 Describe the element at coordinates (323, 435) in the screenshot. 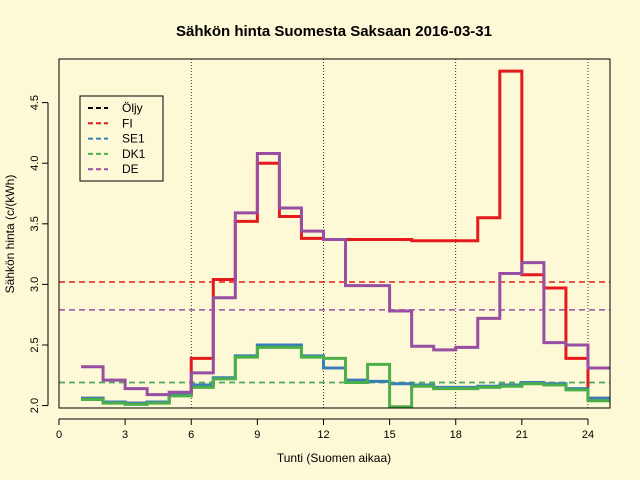

I see `x-tick-label-12: 12` at that location.